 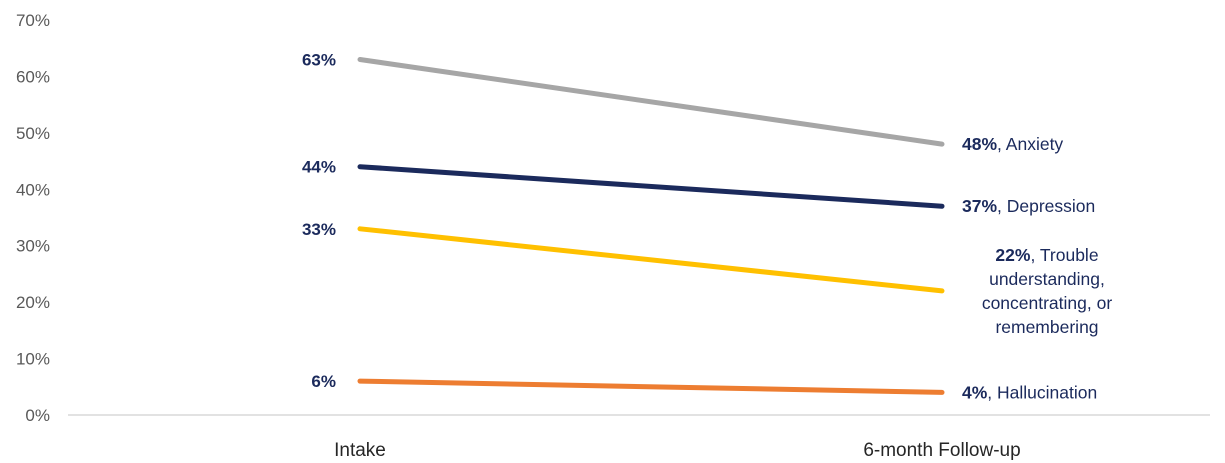 I want to click on end-value: 48%, so click(x=979, y=144).